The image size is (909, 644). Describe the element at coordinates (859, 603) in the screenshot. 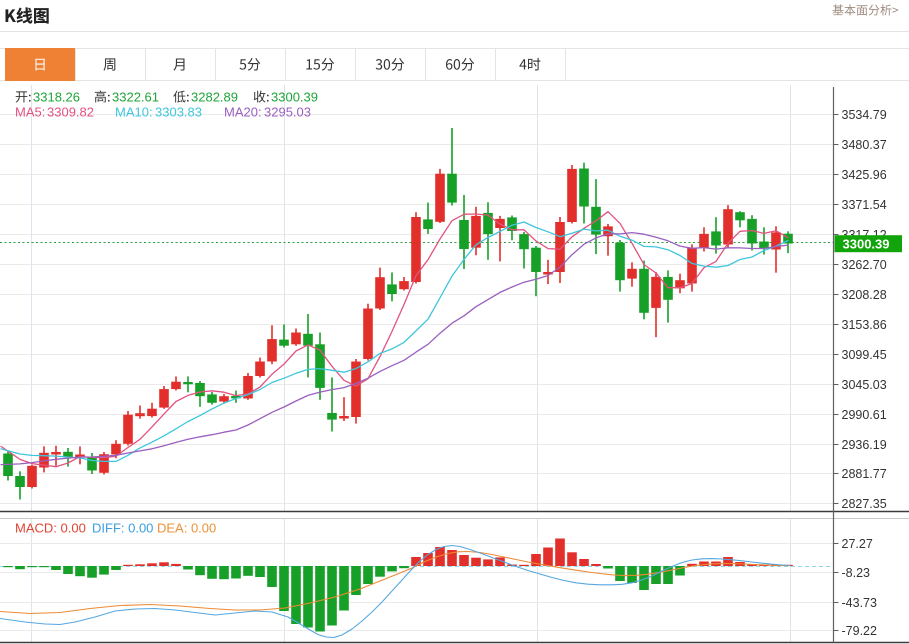

I see `svg-text: -43.73` at that location.